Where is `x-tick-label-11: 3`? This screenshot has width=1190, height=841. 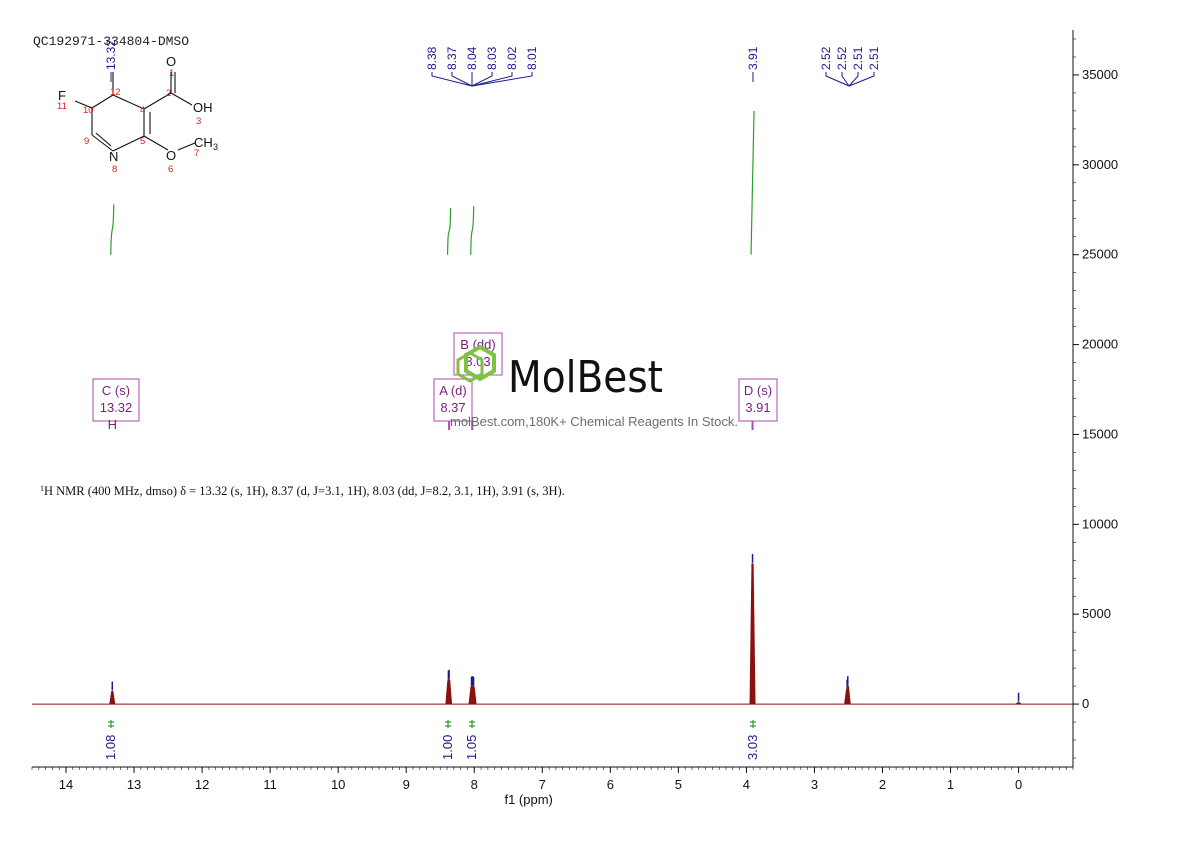 x-tick-label-11: 3 is located at coordinates (814, 784).